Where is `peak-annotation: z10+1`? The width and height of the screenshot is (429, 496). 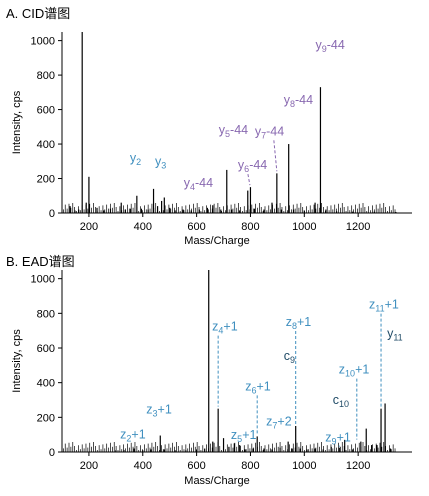
peak-annotation: z10+1 is located at coordinates (354, 371).